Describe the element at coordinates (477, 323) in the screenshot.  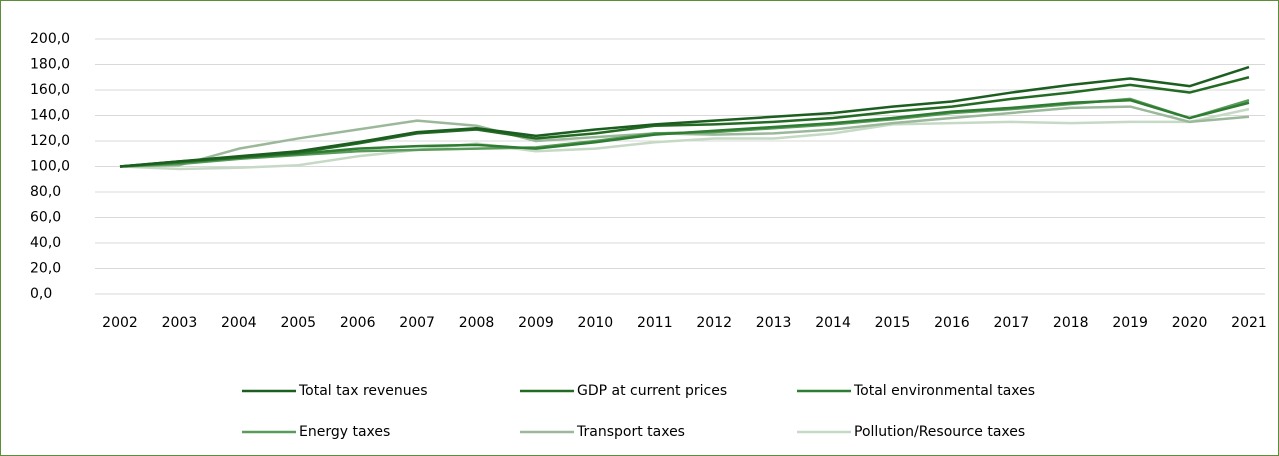
I see `x-tick-label: 2008` at that location.